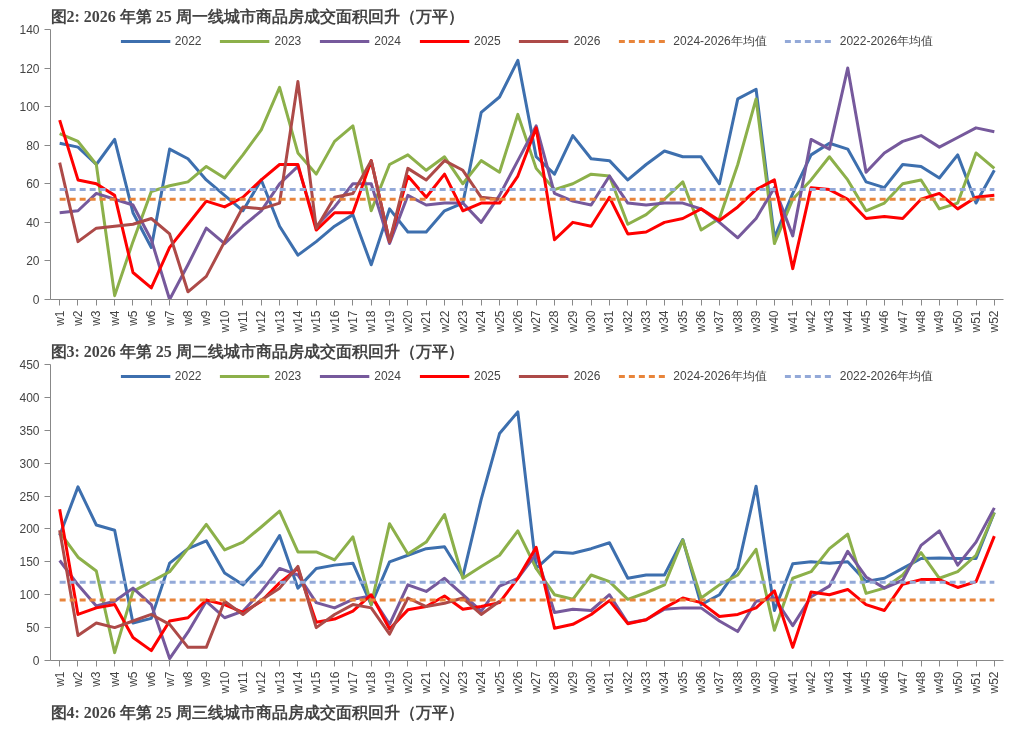  I want to click on y-tick-label: 350, so click(29, 430).